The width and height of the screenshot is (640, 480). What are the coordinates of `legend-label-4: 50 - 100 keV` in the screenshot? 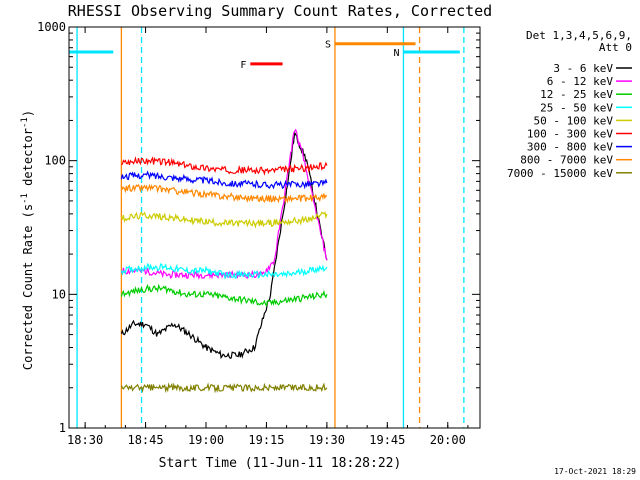 It's located at (574, 120).